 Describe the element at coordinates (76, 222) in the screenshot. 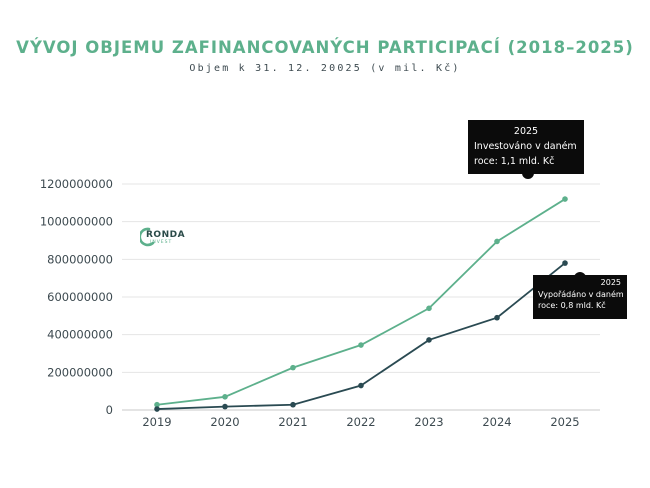

I see `y-tick-label: 1000000000` at that location.